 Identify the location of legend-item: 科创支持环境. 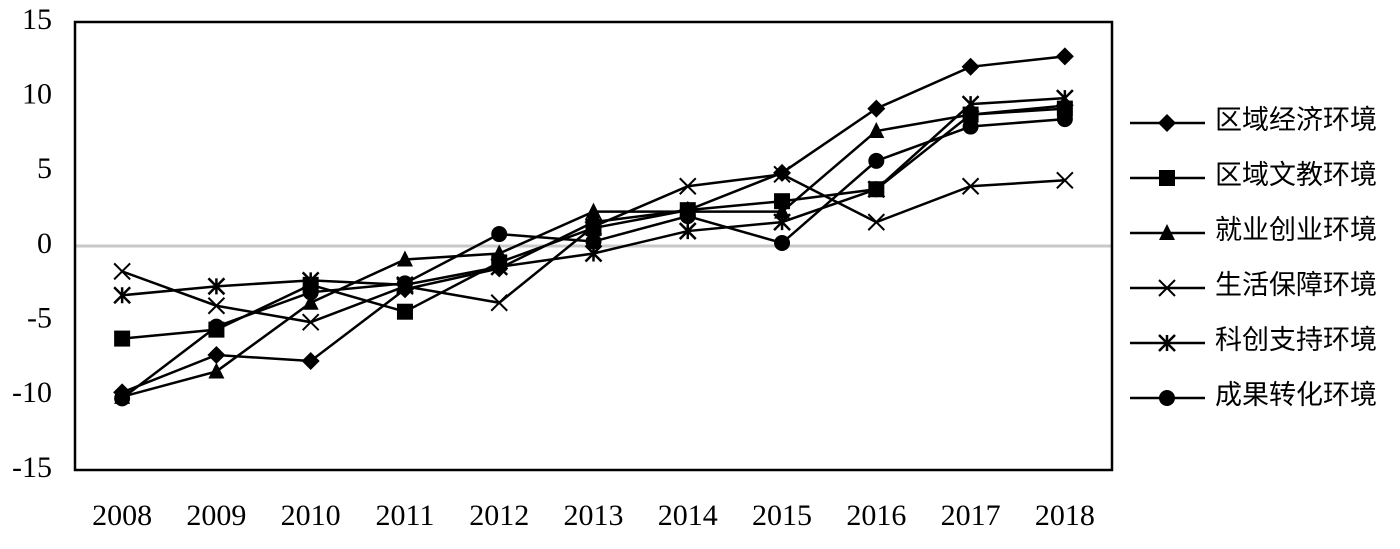
(1253, 340).